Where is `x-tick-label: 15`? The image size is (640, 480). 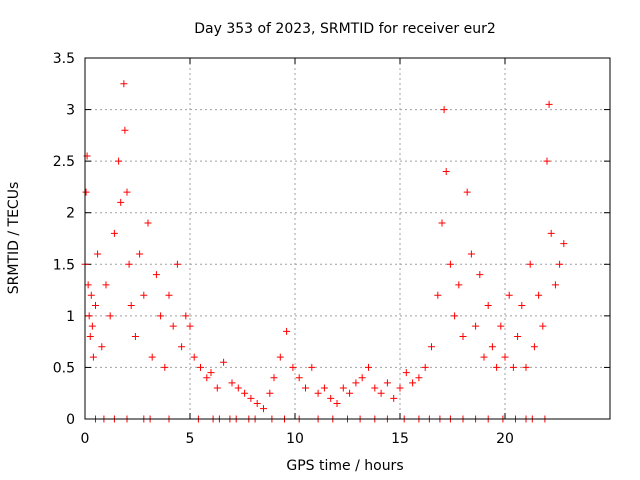
x-tick-label: 15 is located at coordinates (400, 439).